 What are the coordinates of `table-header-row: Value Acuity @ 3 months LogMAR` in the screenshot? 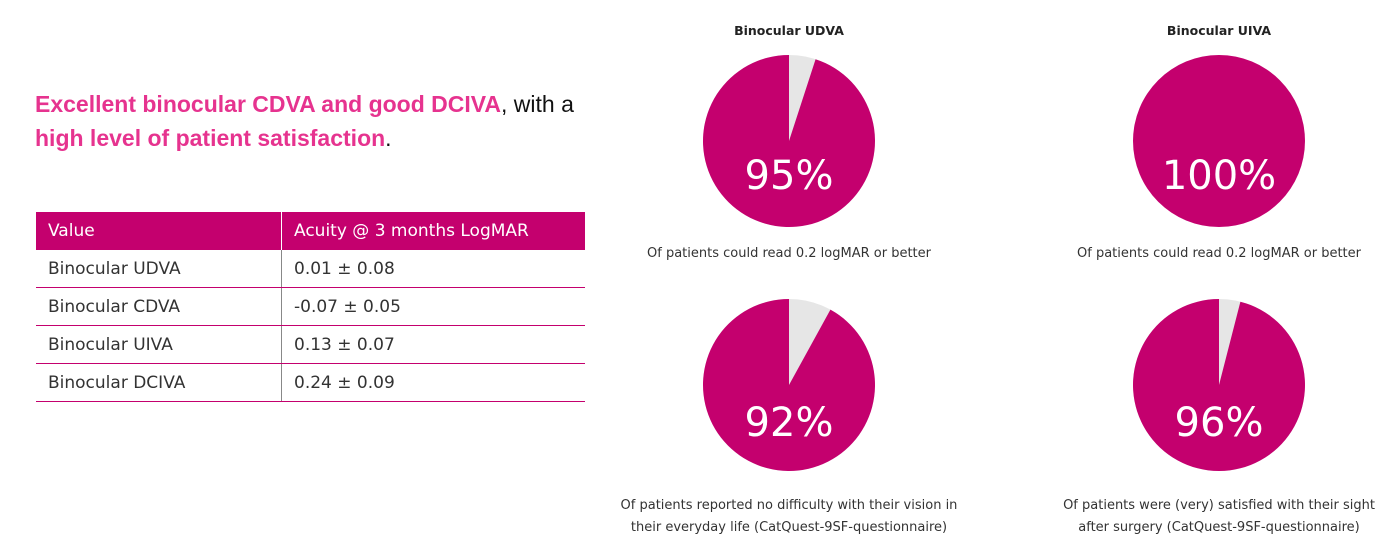 It's located at (310, 231).